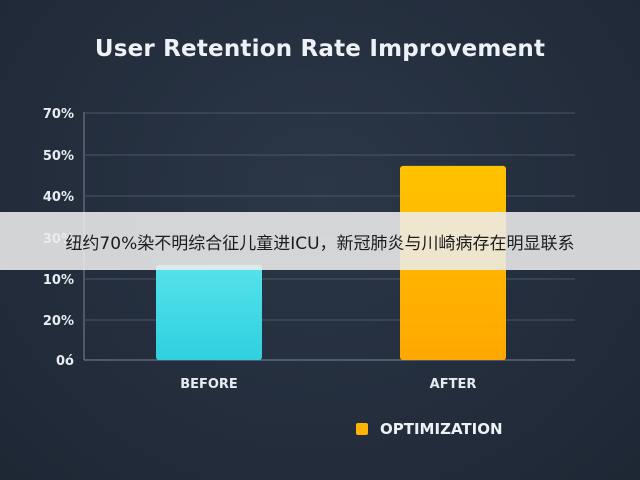 This screenshot has height=480, width=640. Describe the element at coordinates (453, 384) in the screenshot. I see `x-tick-label: AFTER` at that location.